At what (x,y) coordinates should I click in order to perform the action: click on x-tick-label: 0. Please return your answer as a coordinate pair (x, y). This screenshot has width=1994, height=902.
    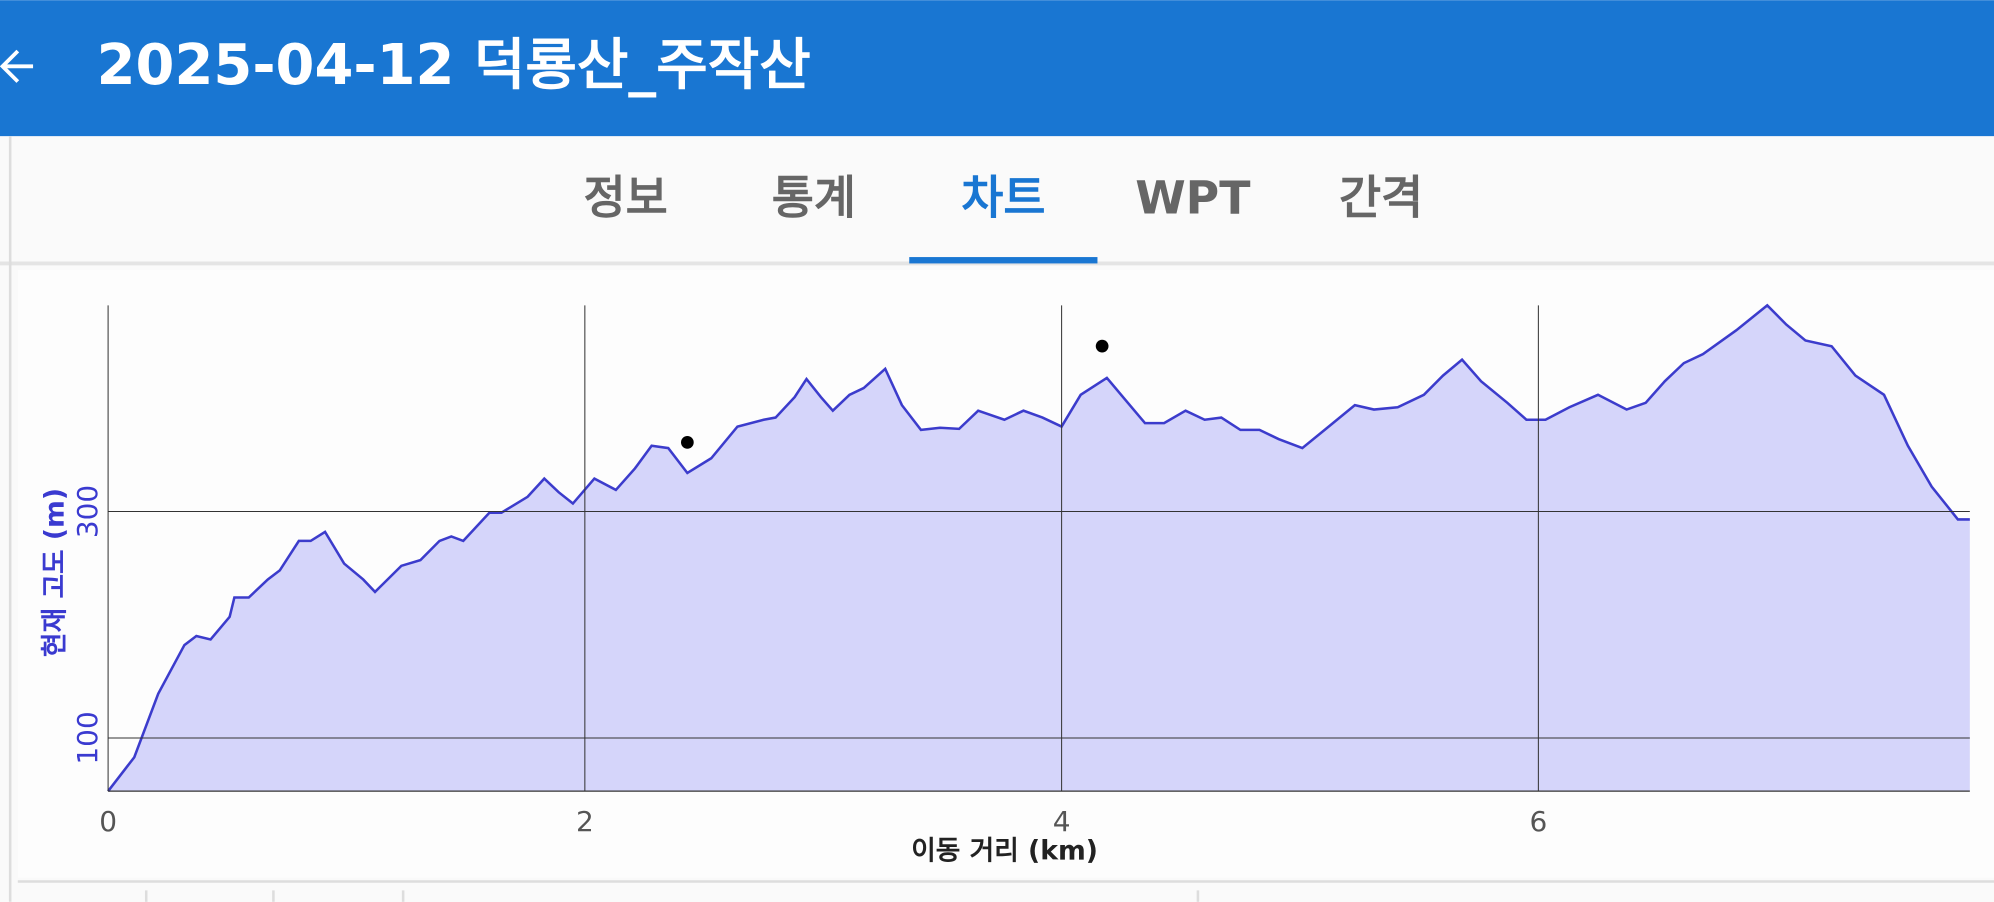
    Looking at the image, I should click on (108, 821).